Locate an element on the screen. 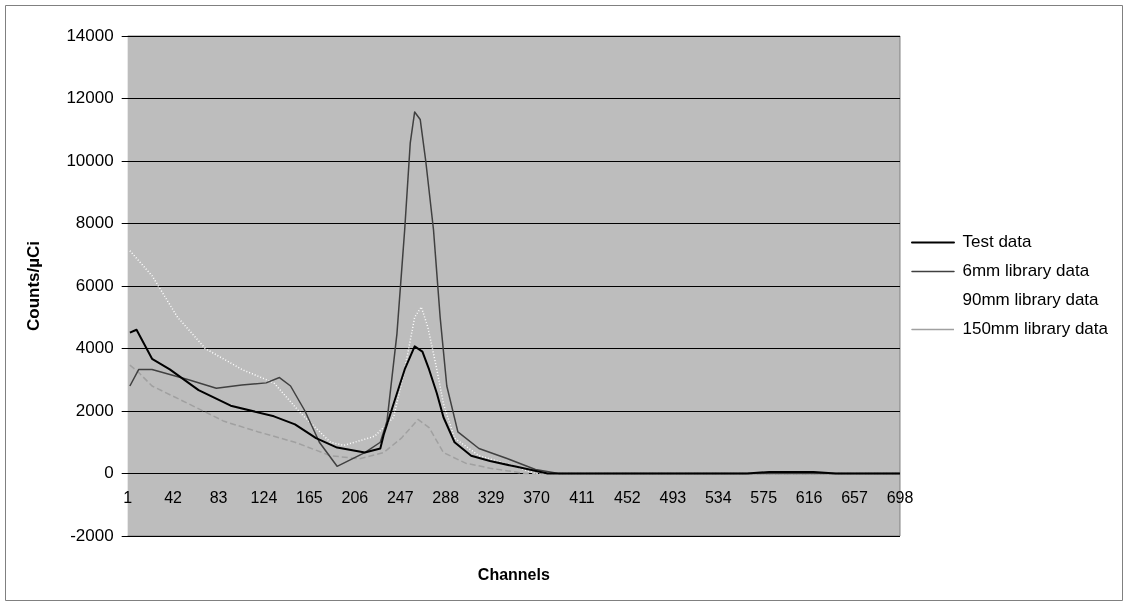 Image resolution: width=1128 pixels, height=606 pixels. x-tick-label: 206 is located at coordinates (355, 497).